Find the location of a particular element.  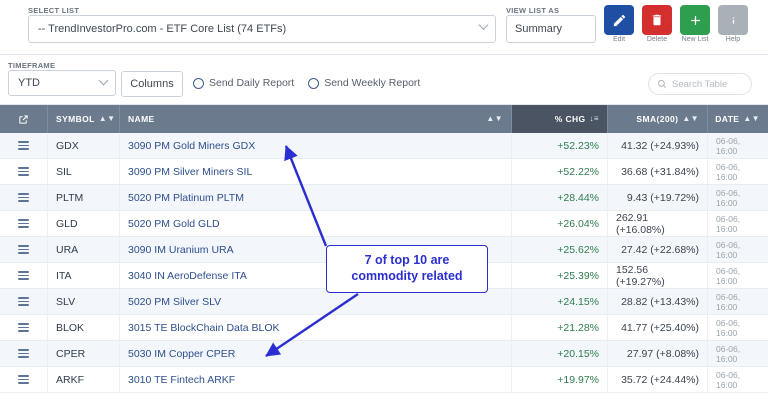

columns-button-label: Columns is located at coordinates (152, 84).